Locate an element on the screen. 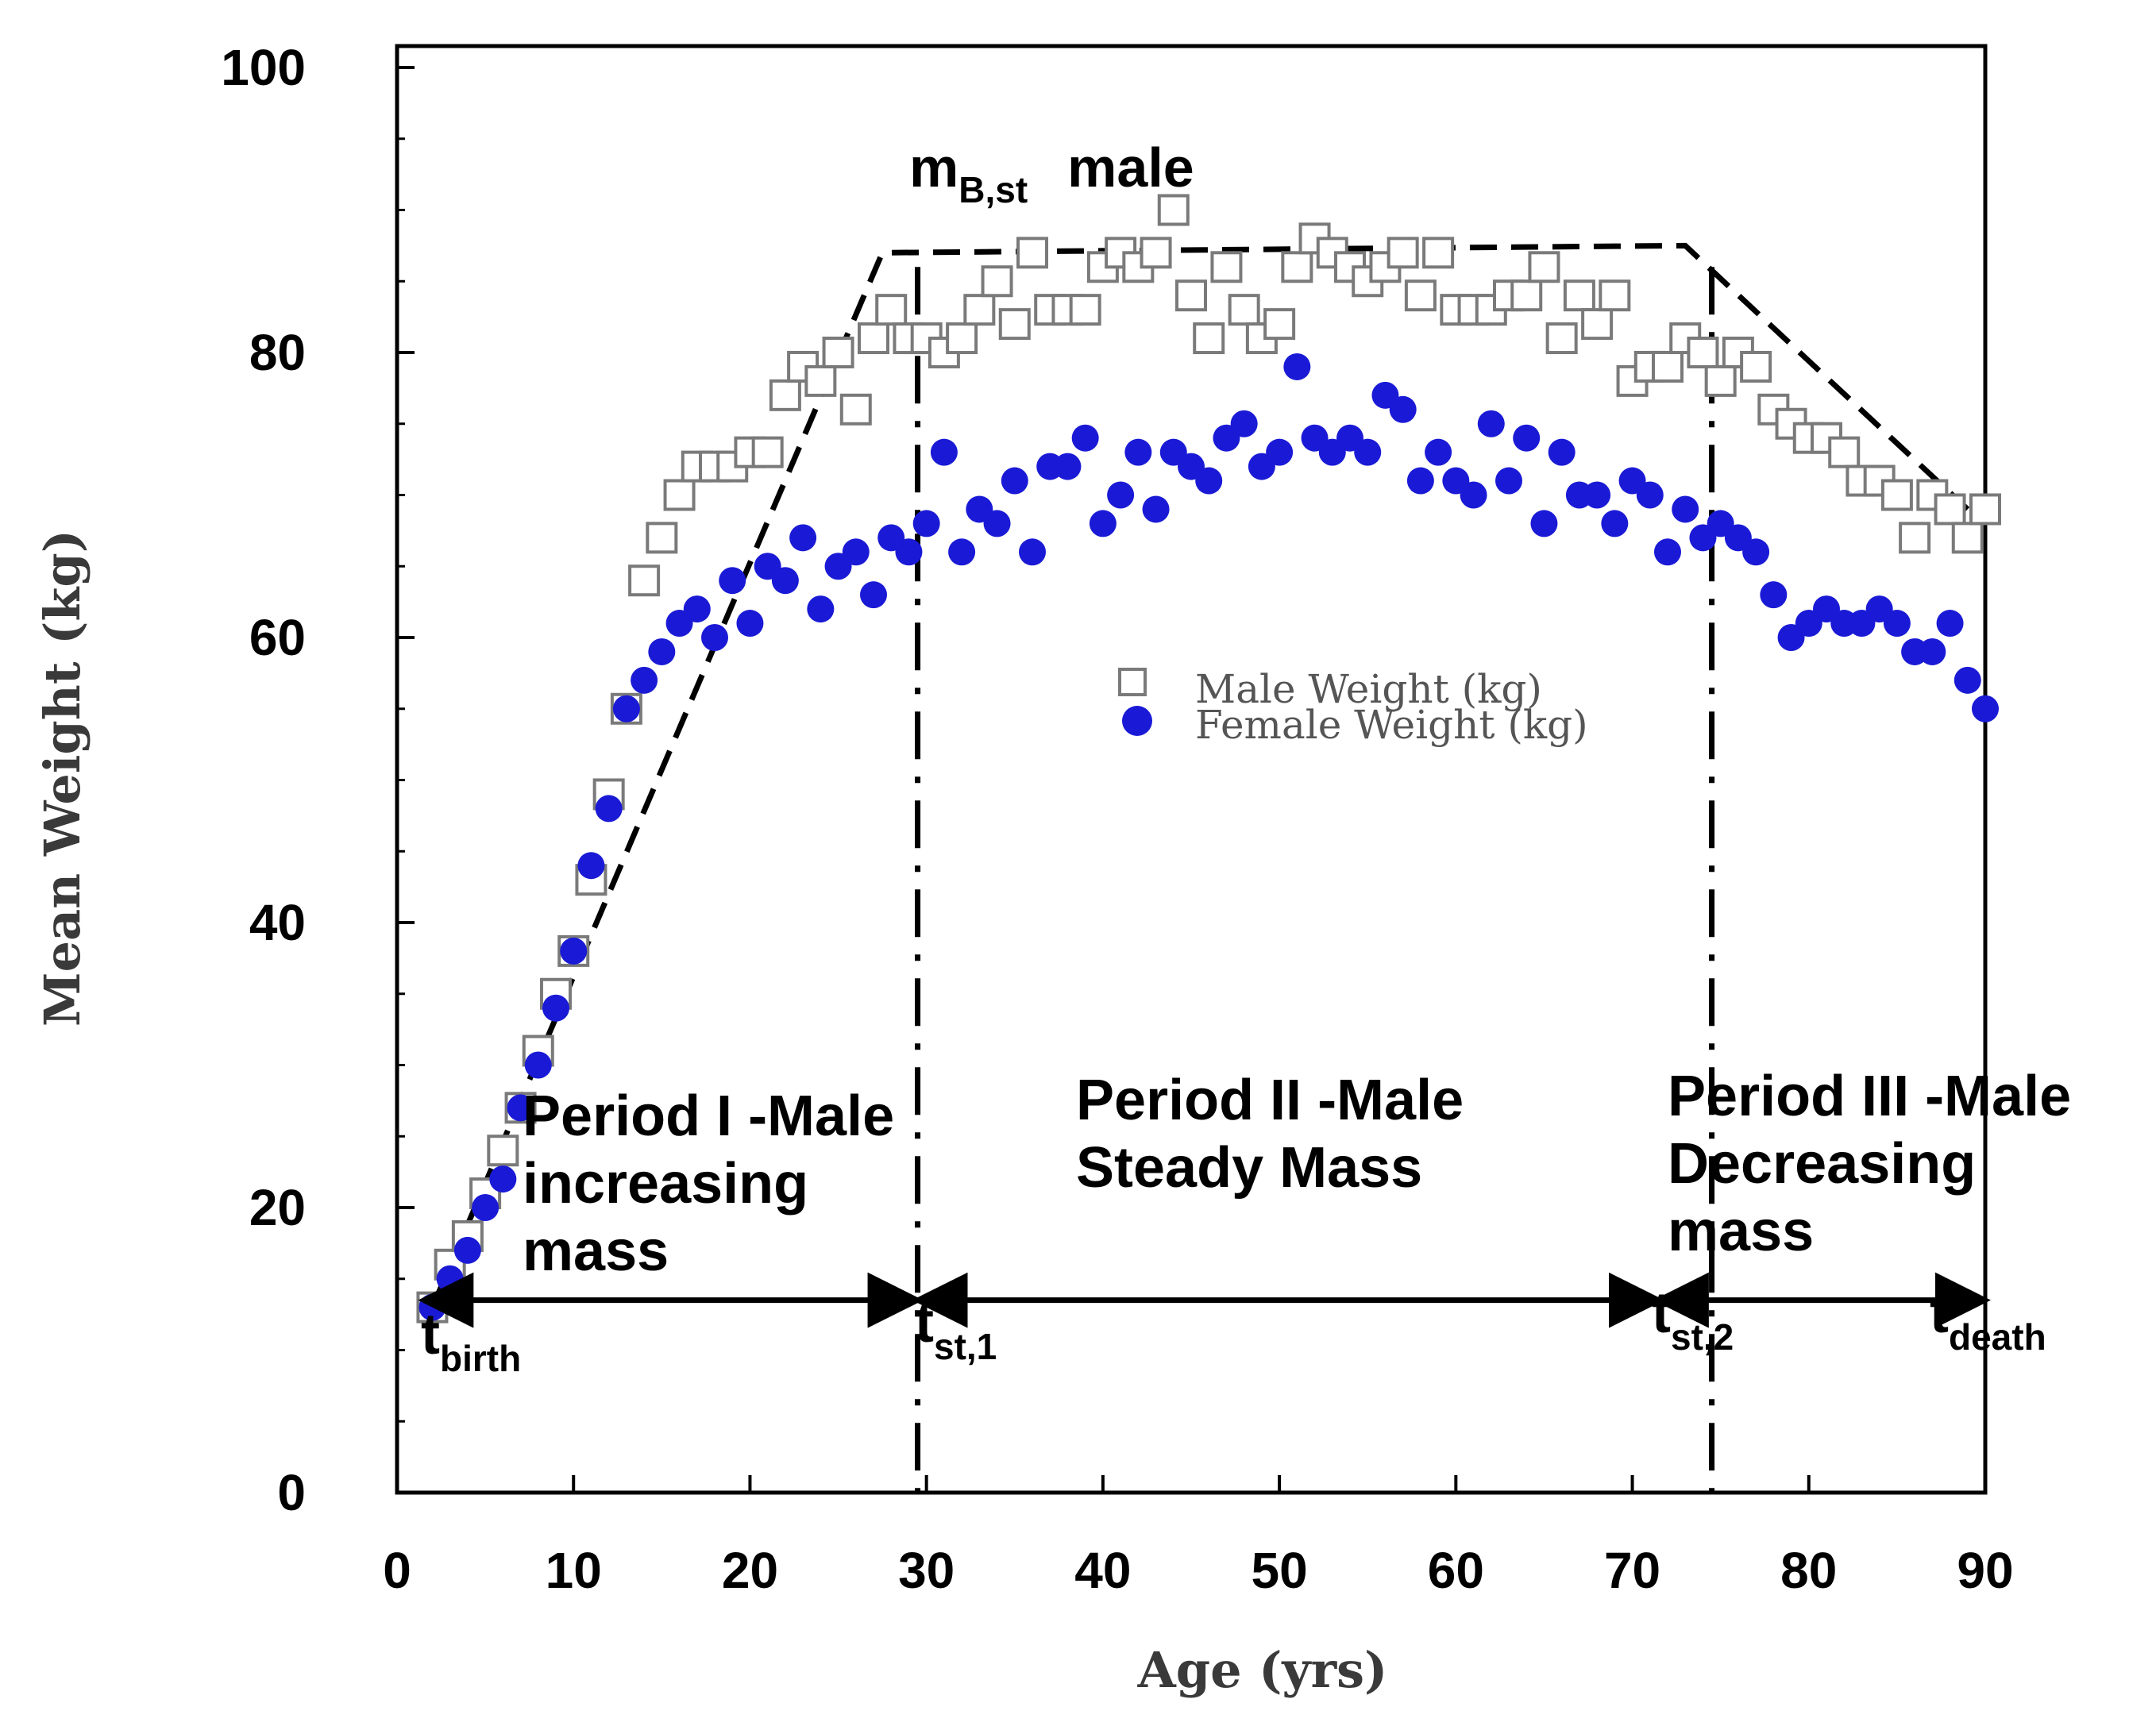 The height and width of the screenshot is (1726, 2156). period2-label: Period II -Male Steady Mass is located at coordinates (1278, 1134).